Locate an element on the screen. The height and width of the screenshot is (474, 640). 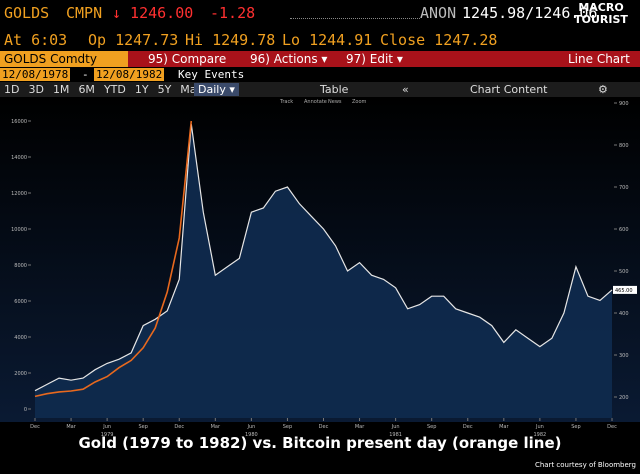
security: GOLDS Comdty is located at coordinates (64, 60).